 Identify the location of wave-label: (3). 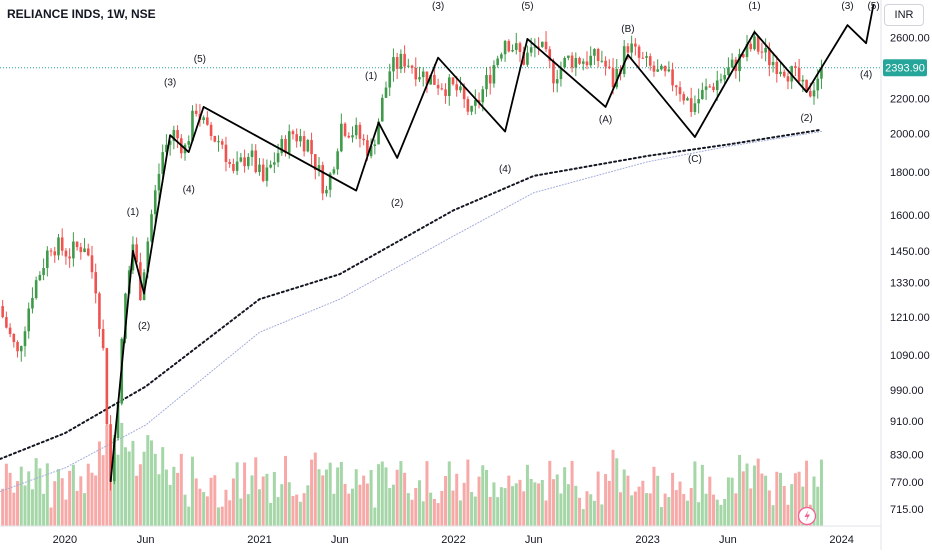
(170, 82).